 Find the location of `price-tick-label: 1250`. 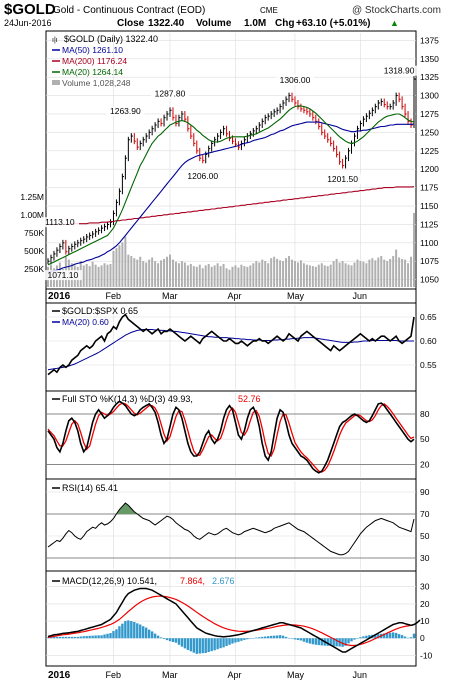

price-tick-label: 1250 is located at coordinates (429, 132).